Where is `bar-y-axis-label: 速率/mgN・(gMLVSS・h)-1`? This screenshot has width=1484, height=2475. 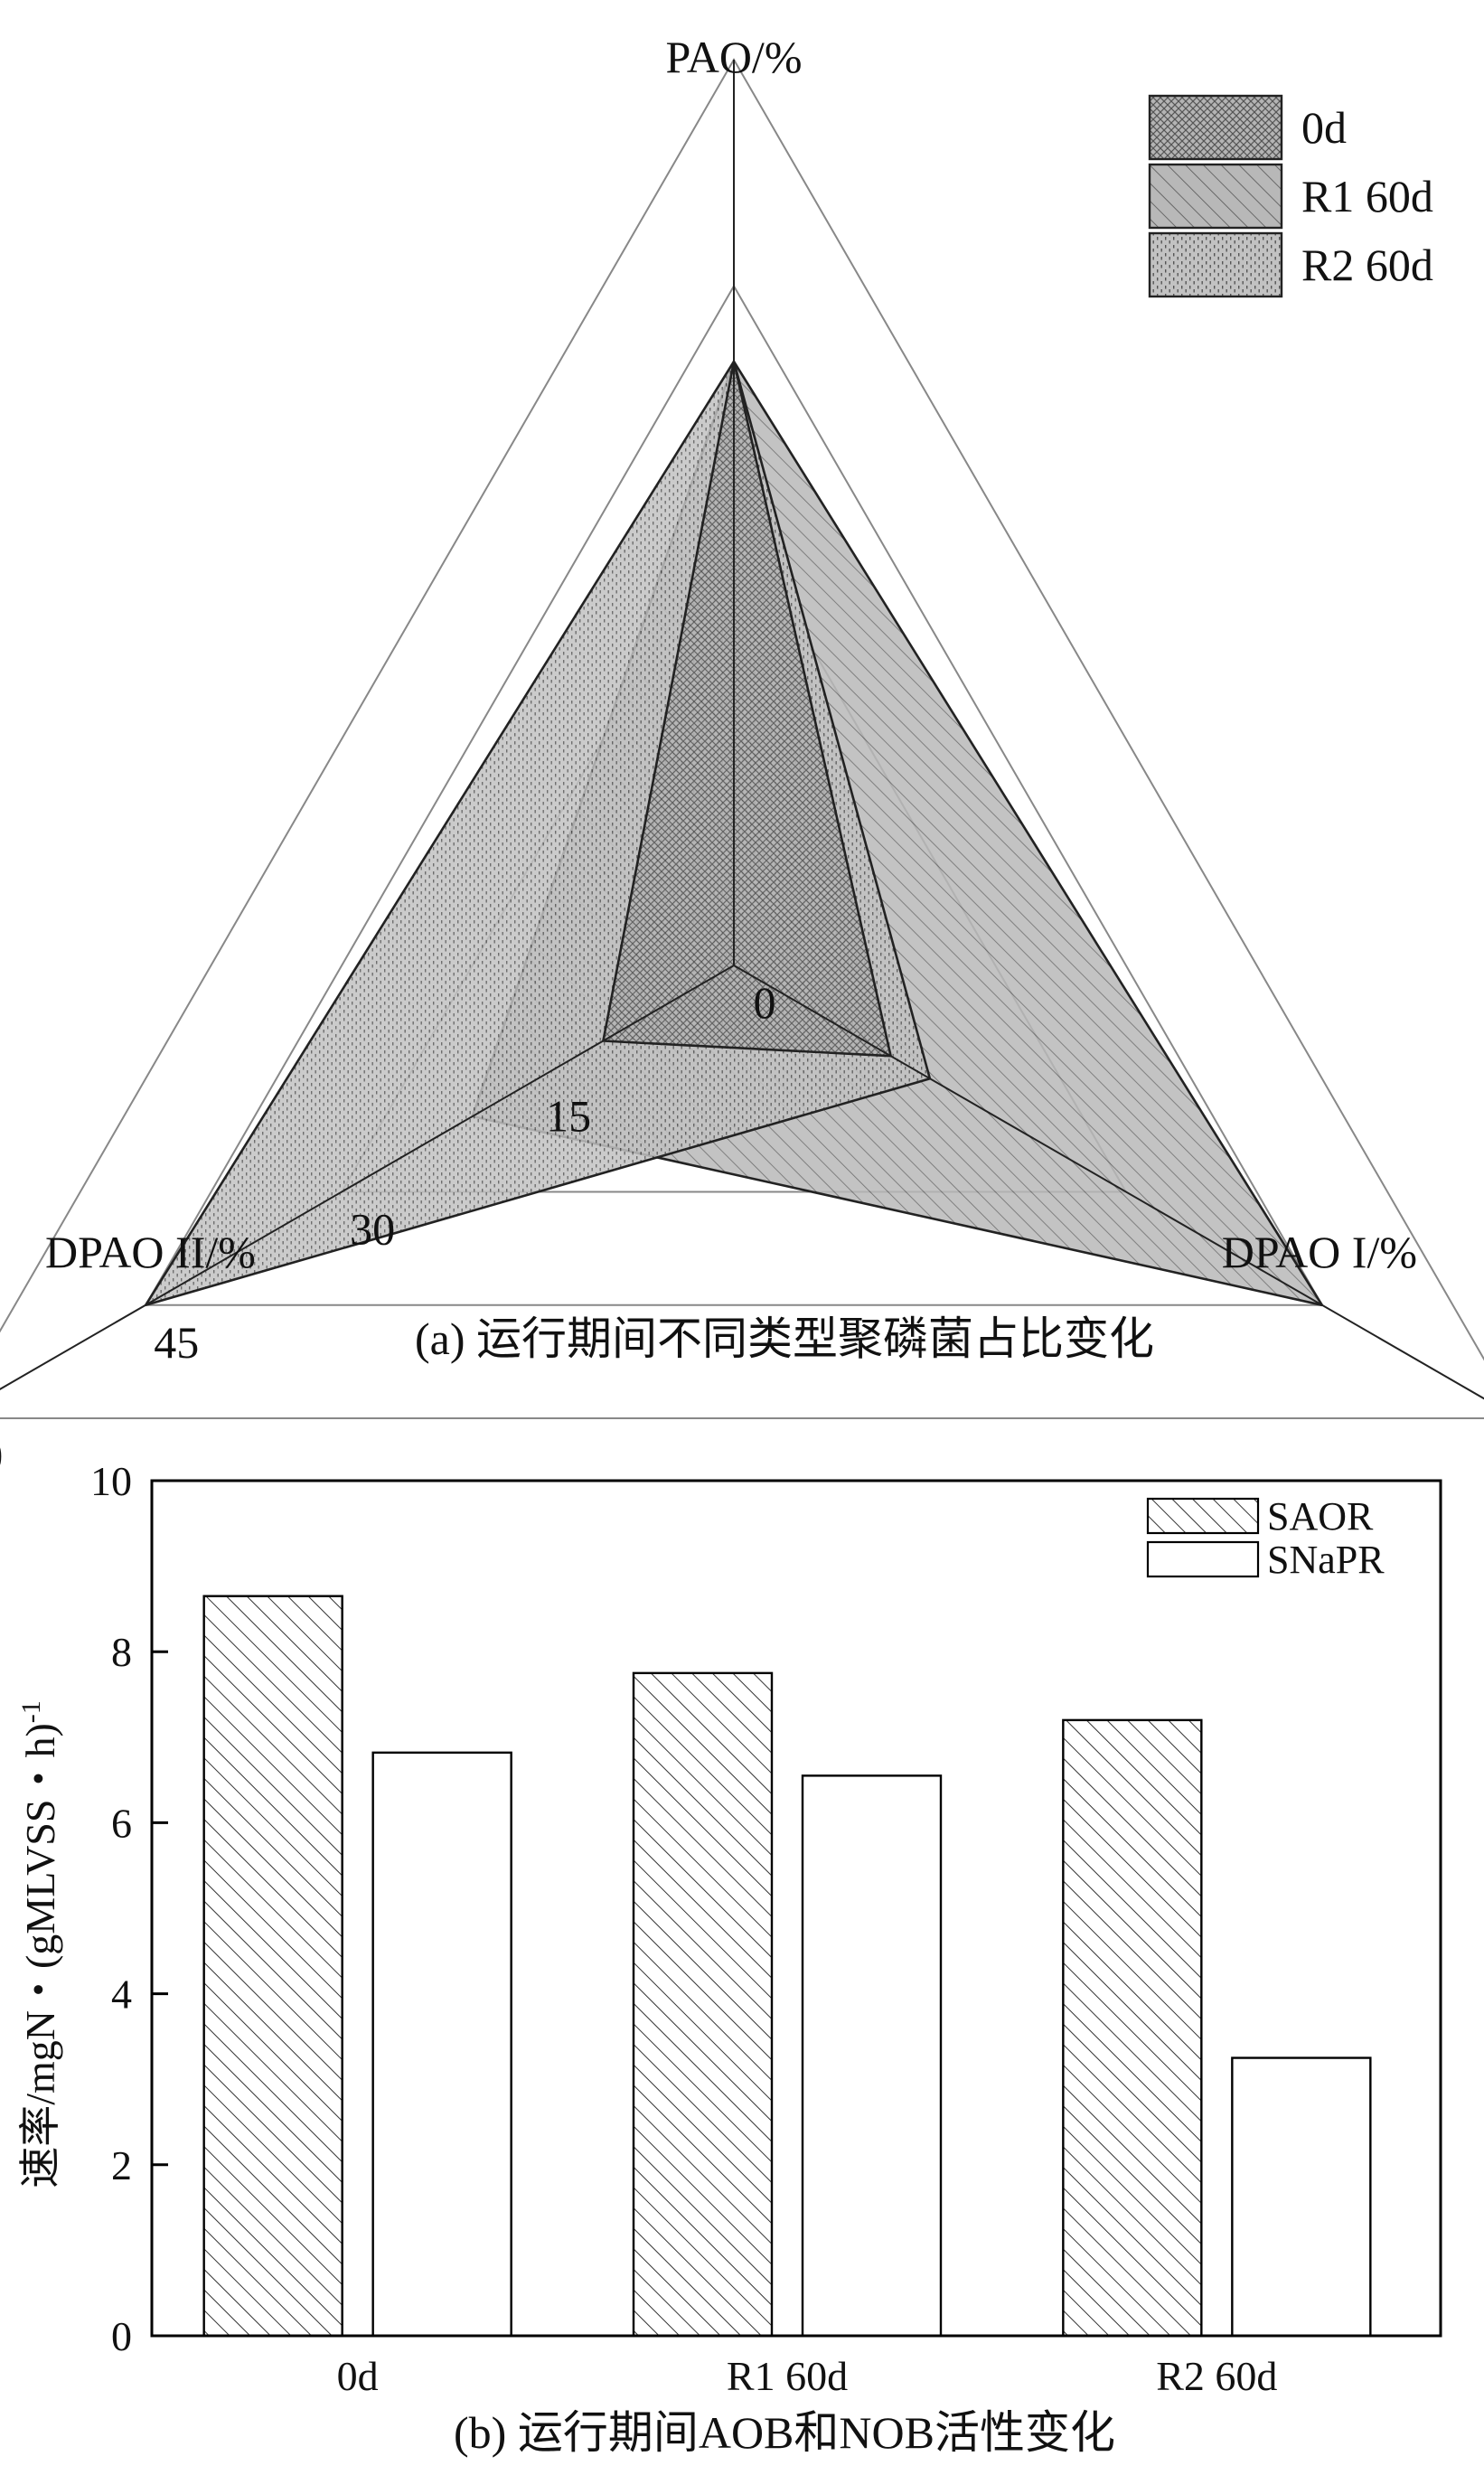
bar-y-axis-label: 速率/mgN・(gMLVSS・h)-1 is located at coordinates (39, 1944).